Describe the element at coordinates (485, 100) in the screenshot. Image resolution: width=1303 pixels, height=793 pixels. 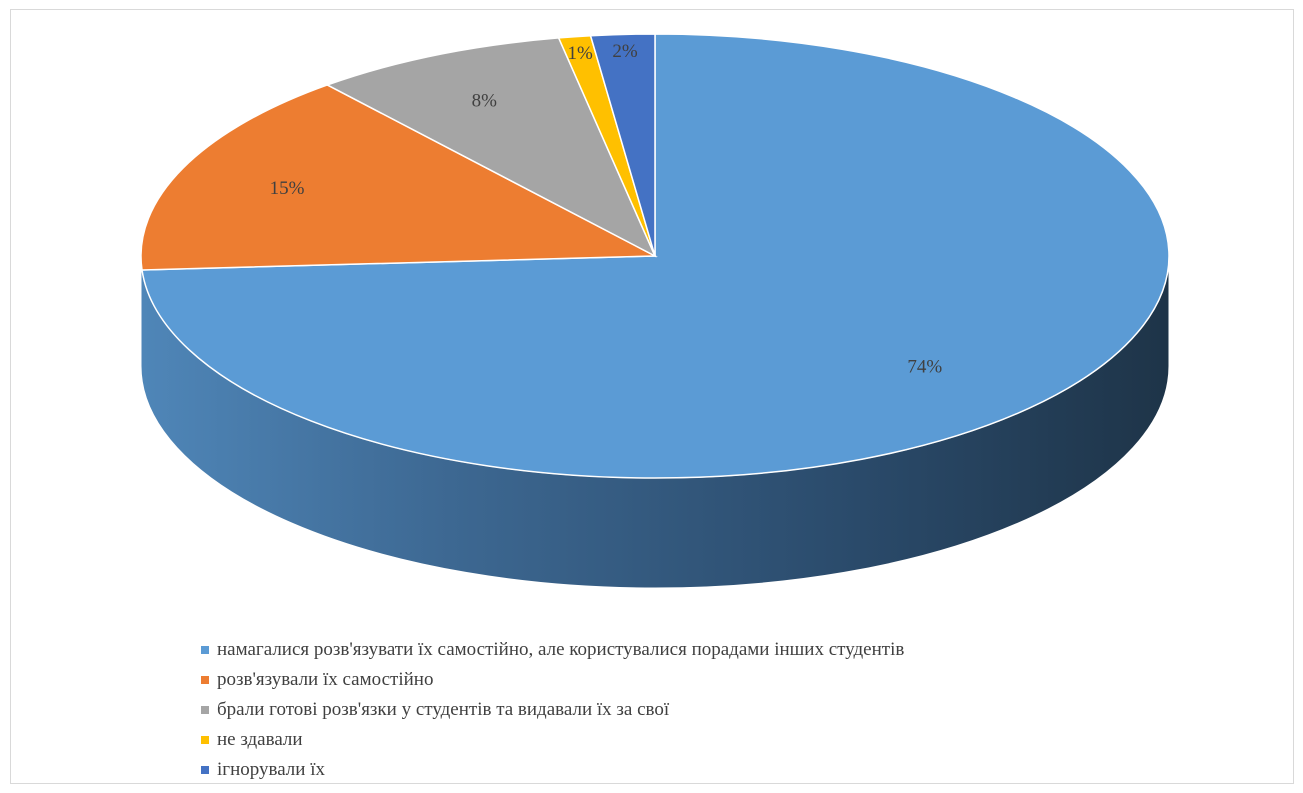
I see `data-label: 8%` at that location.